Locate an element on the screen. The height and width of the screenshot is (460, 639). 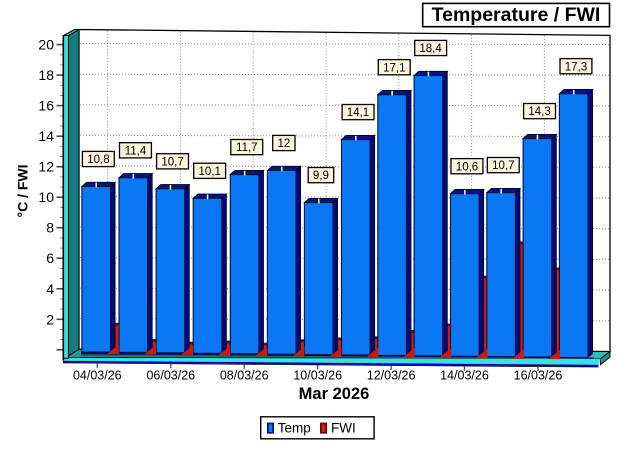
svg-text: °C / FWI is located at coordinates (23, 190).